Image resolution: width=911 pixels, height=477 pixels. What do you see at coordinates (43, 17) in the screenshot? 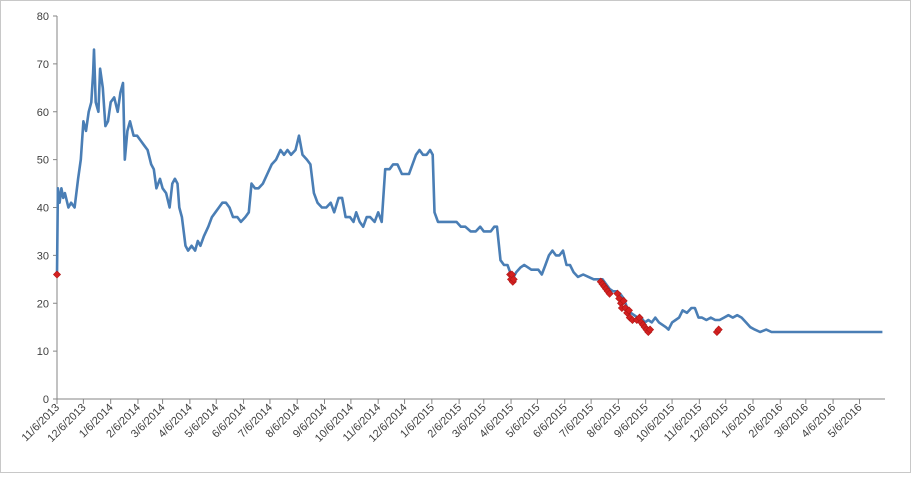
I see `y-tick-label: 80` at bounding box center [43, 17].